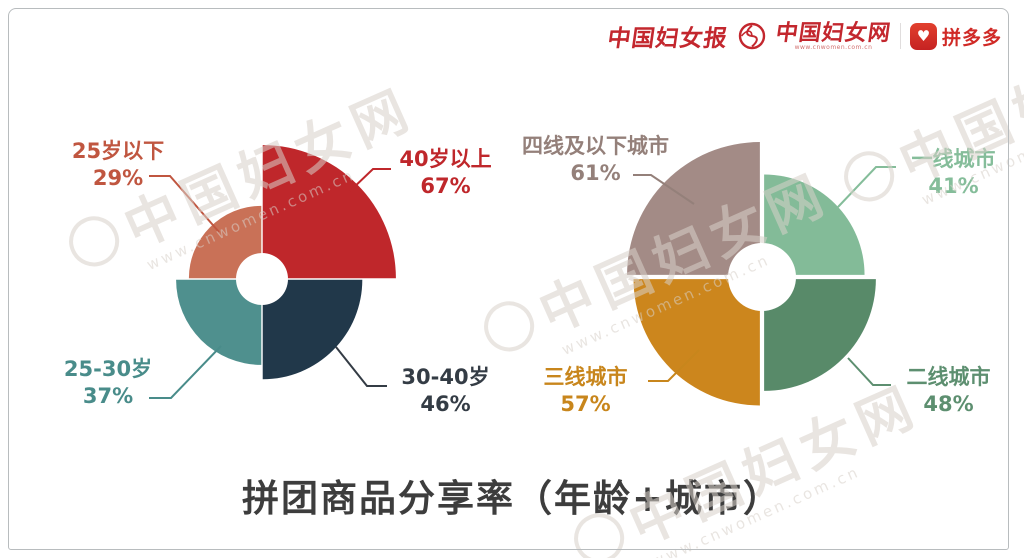 The image size is (1024, 558). I want to click on callout-value: 29%, so click(118, 178).